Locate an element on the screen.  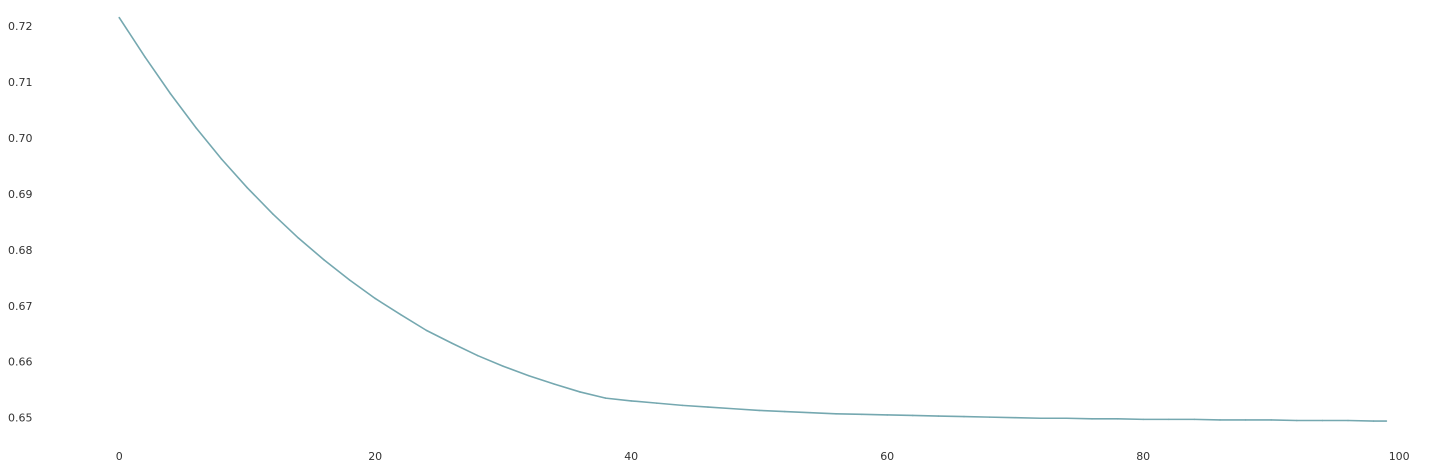
x-tick-label: 100 is located at coordinates (1399, 456).